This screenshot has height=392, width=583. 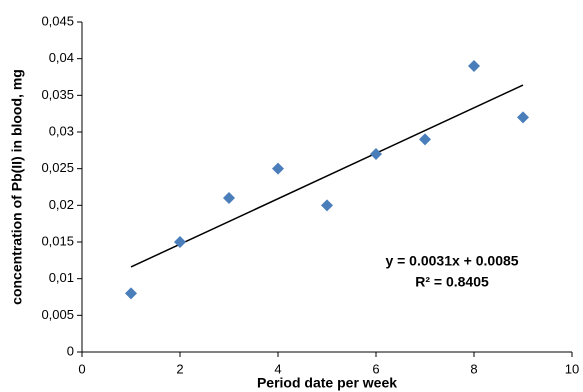 What do you see at coordinates (70, 350) in the screenshot?
I see `y-tick-label: 0` at bounding box center [70, 350].